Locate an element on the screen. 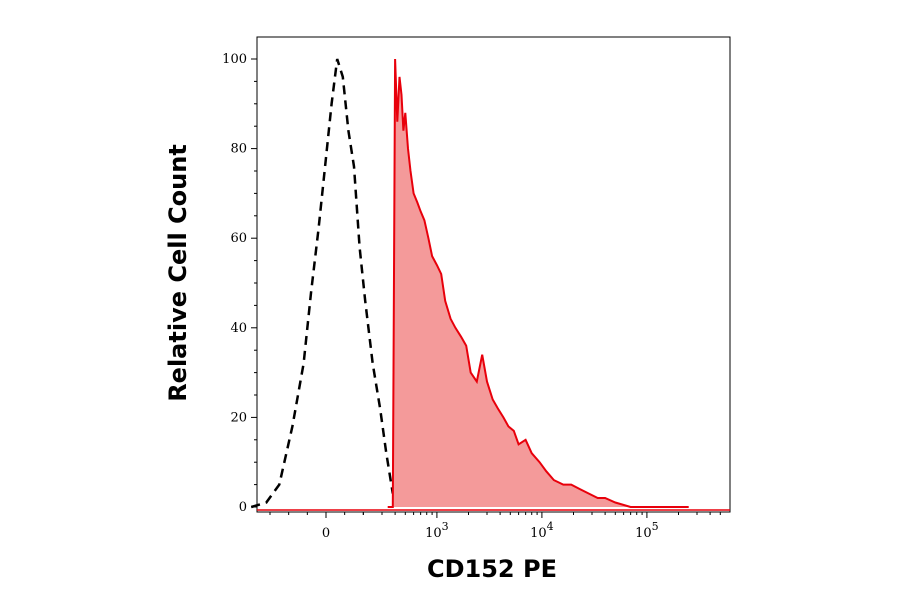 This screenshot has height=594, width=900. x-tick-exponent: 3 is located at coordinates (445, 526).